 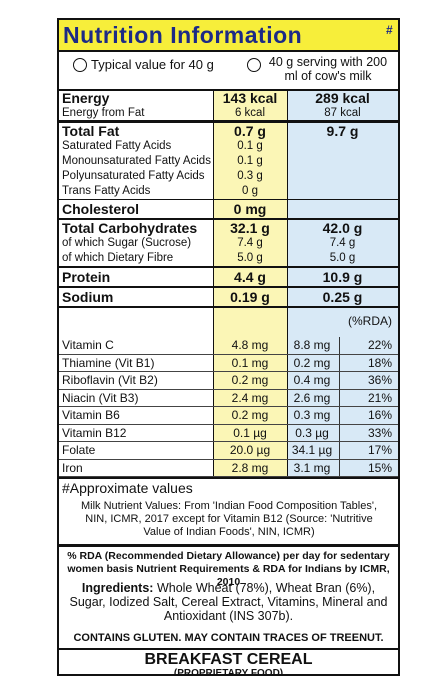 What do you see at coordinates (228, 672) in the screenshot?
I see `product-sub: (PROPRIETARY FOOD)` at bounding box center [228, 672].